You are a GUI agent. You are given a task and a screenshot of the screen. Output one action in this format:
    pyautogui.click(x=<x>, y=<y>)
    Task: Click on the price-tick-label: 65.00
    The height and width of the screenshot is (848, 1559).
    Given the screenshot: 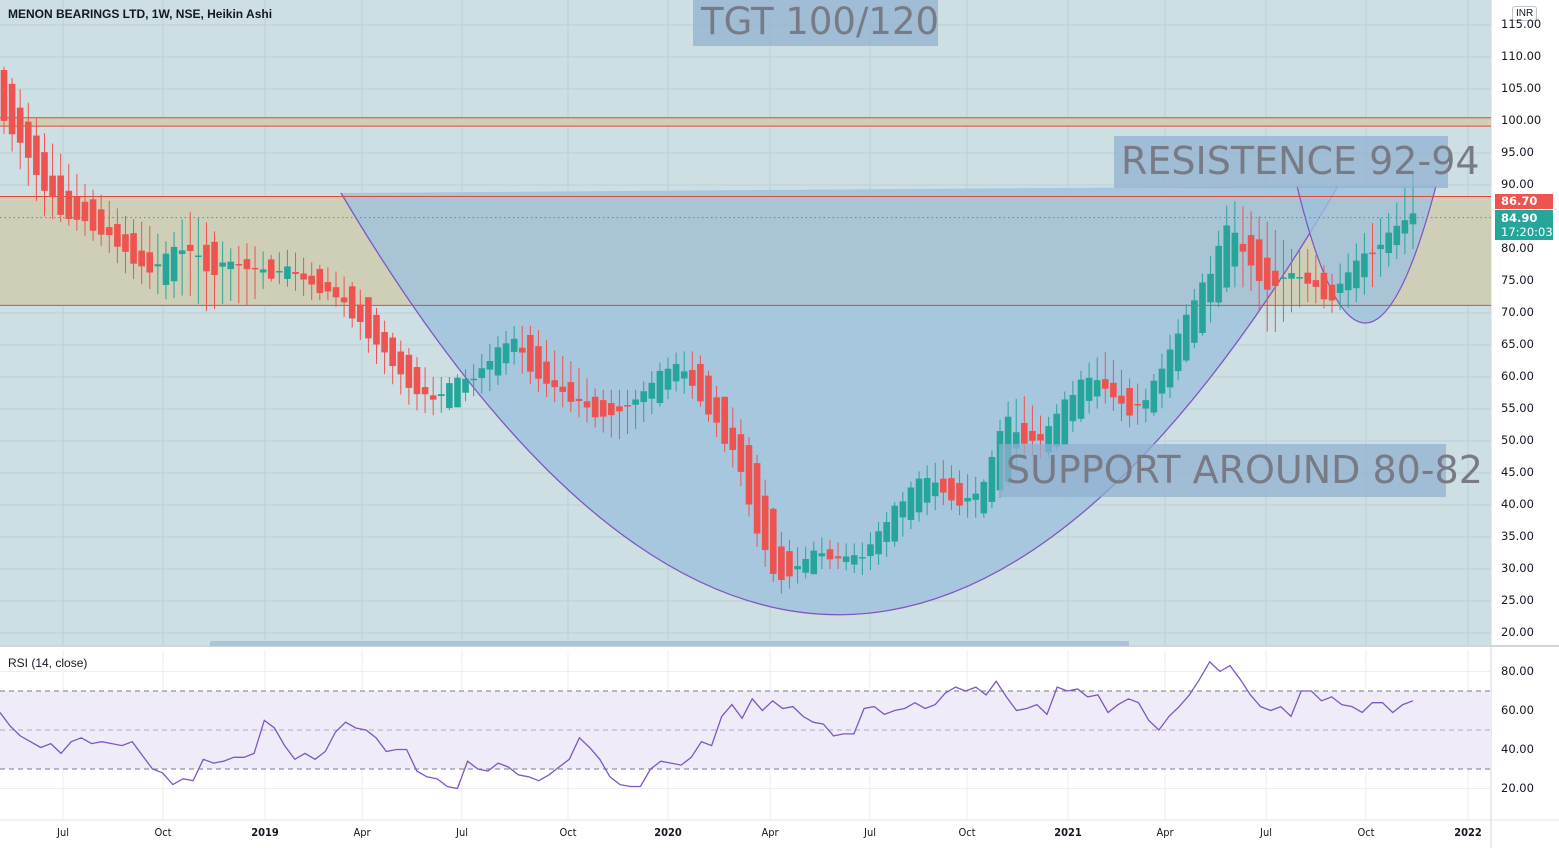 What is the action you would take?
    pyautogui.click(x=1517, y=344)
    